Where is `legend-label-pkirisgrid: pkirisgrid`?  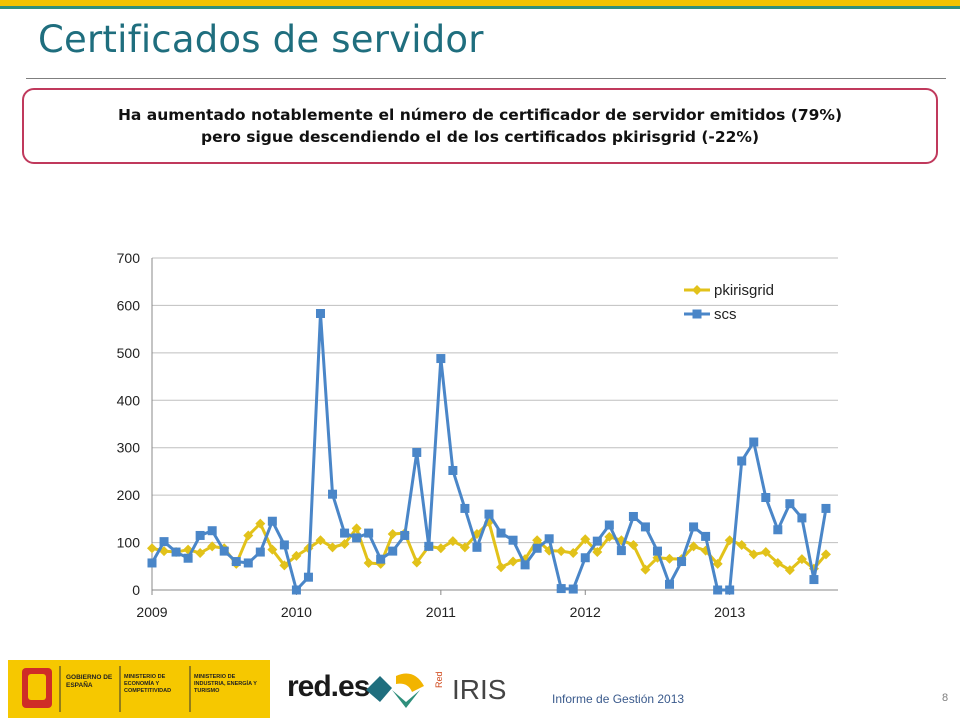 legend-label-pkirisgrid: pkirisgrid is located at coordinates (744, 290).